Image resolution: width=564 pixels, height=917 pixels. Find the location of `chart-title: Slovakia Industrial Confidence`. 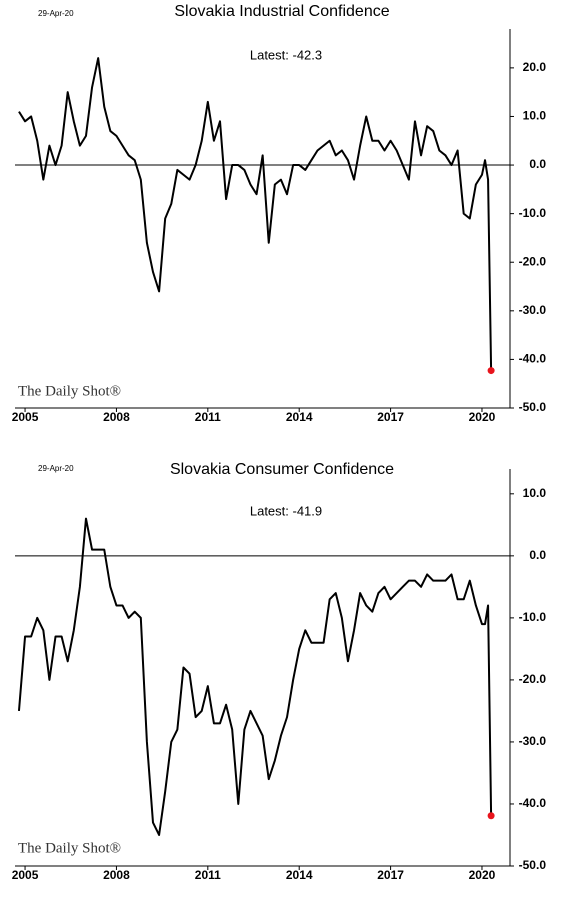

chart-title: Slovakia Industrial Confidence is located at coordinates (281, 11).